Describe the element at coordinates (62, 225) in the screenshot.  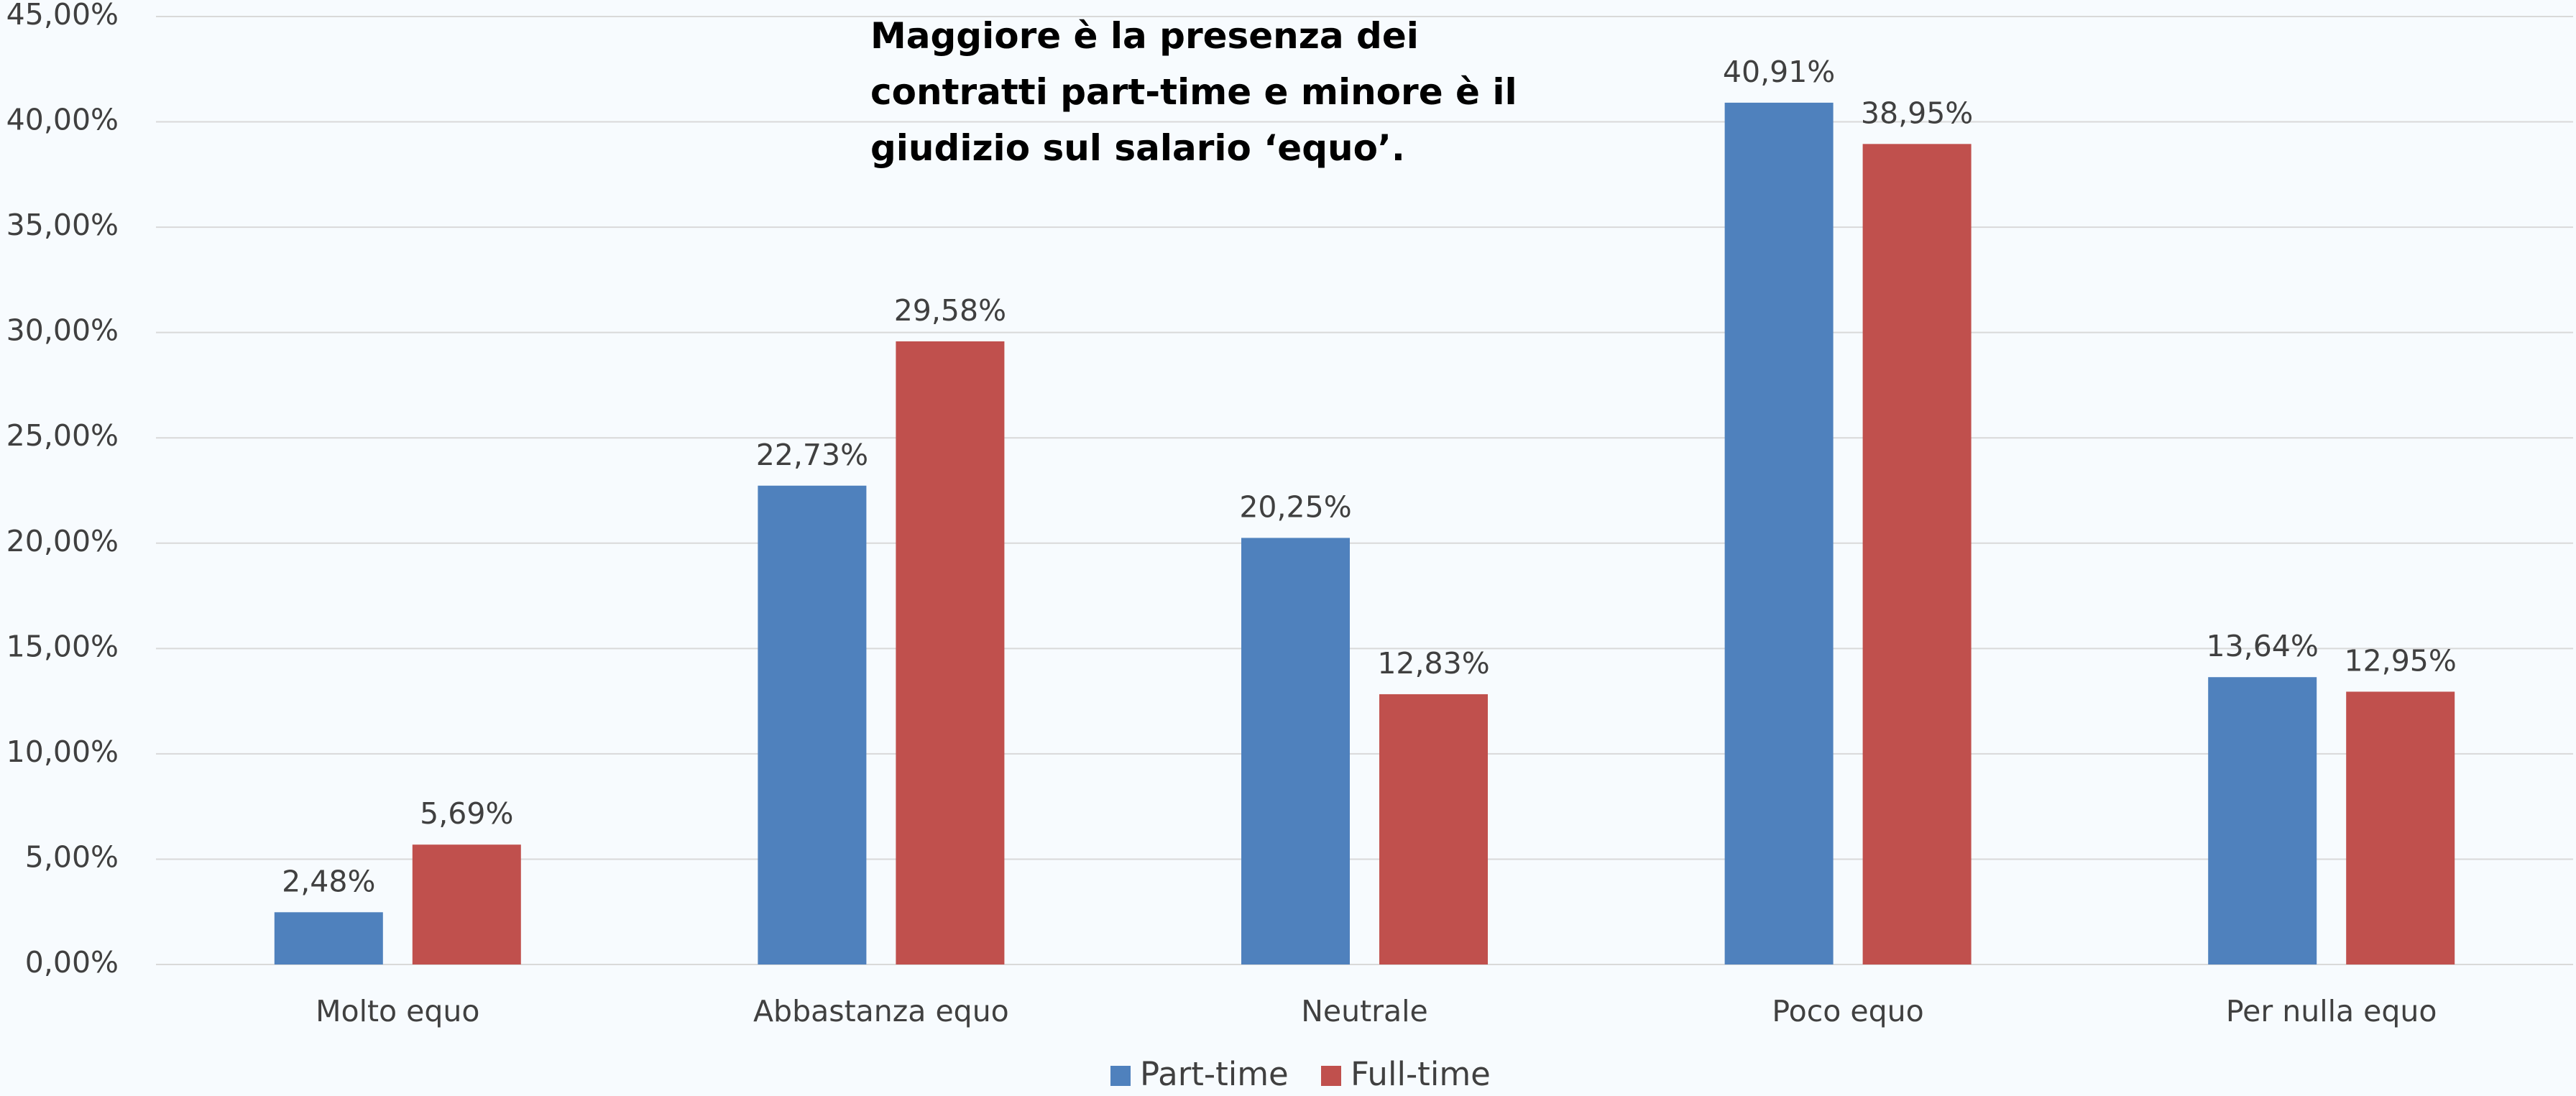
I see `y-tick-label: 35,00%` at that location.